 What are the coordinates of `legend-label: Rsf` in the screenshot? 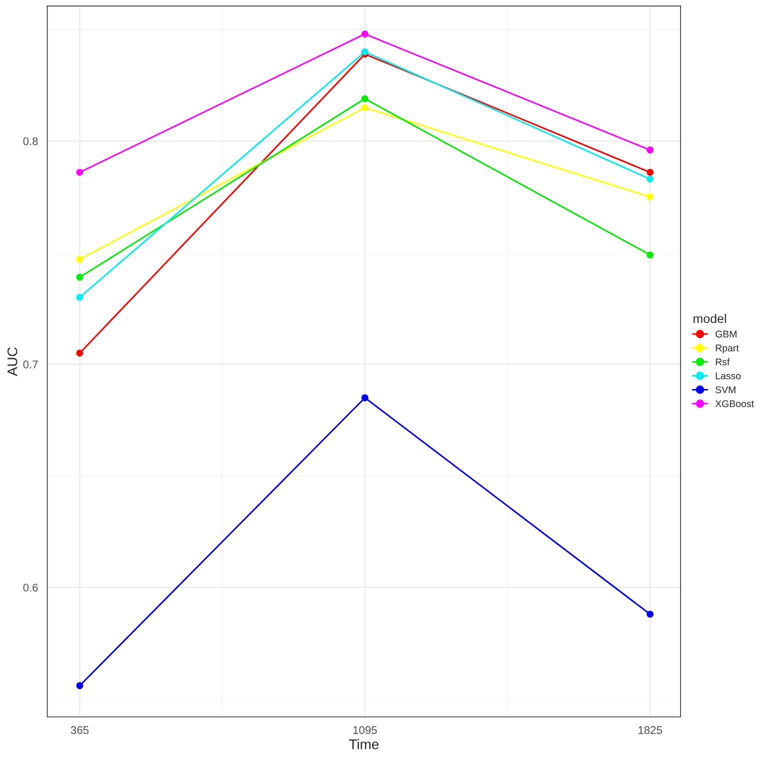 It's located at (723, 362).